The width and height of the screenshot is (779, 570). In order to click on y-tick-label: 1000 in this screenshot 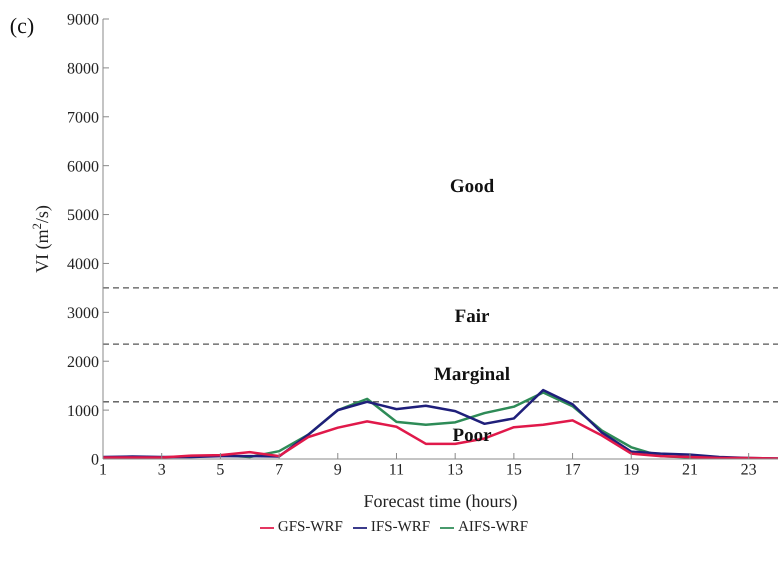, I will do `click(83, 411)`.